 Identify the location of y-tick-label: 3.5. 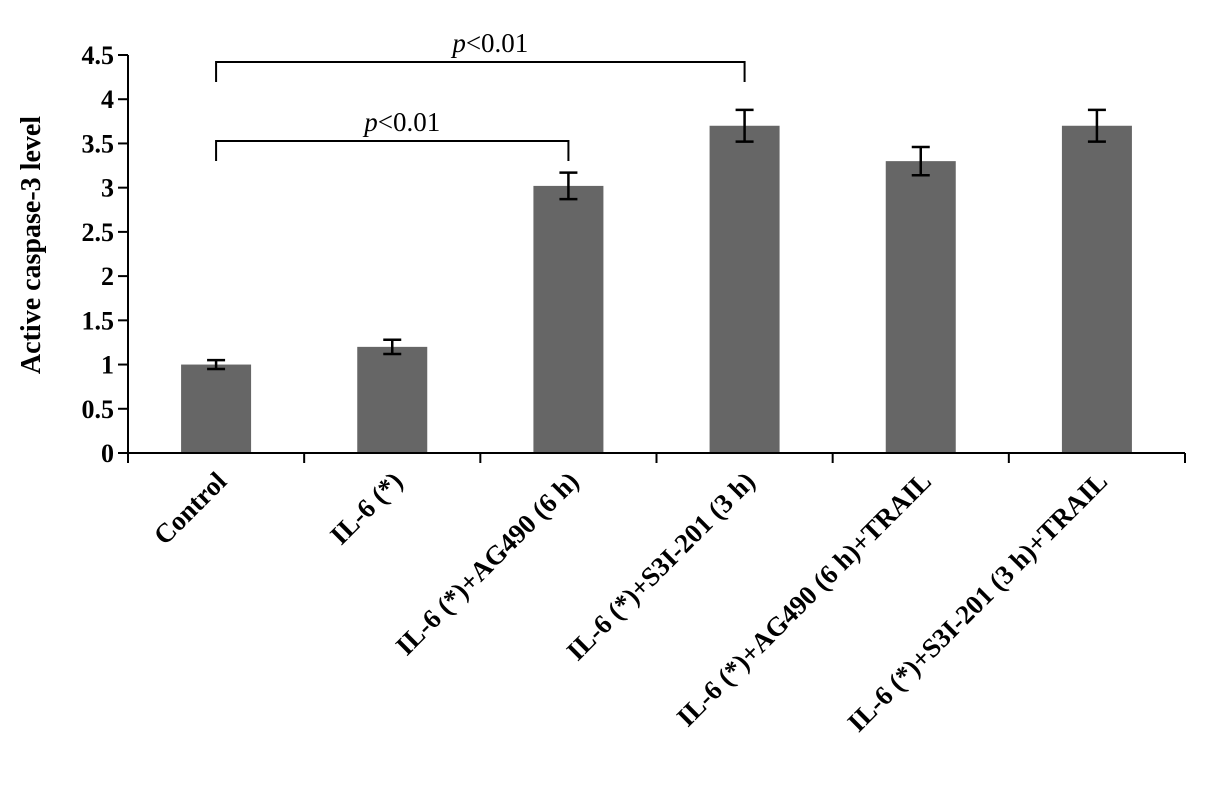
(98, 143).